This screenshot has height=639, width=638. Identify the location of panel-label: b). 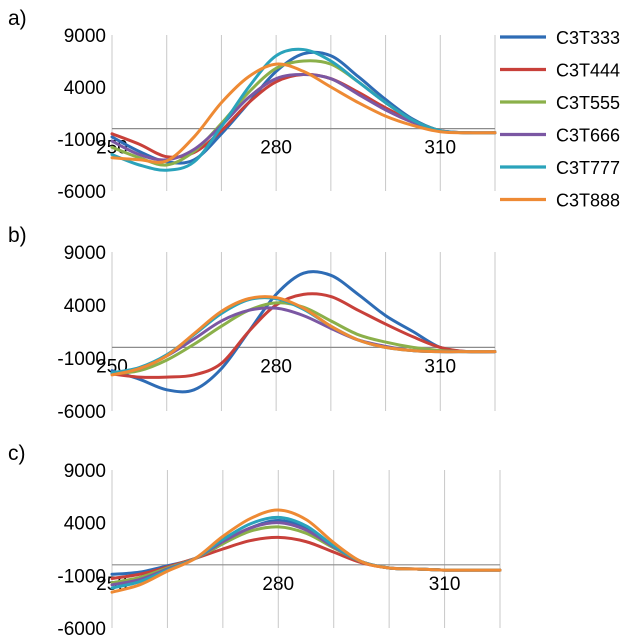
(17, 235).